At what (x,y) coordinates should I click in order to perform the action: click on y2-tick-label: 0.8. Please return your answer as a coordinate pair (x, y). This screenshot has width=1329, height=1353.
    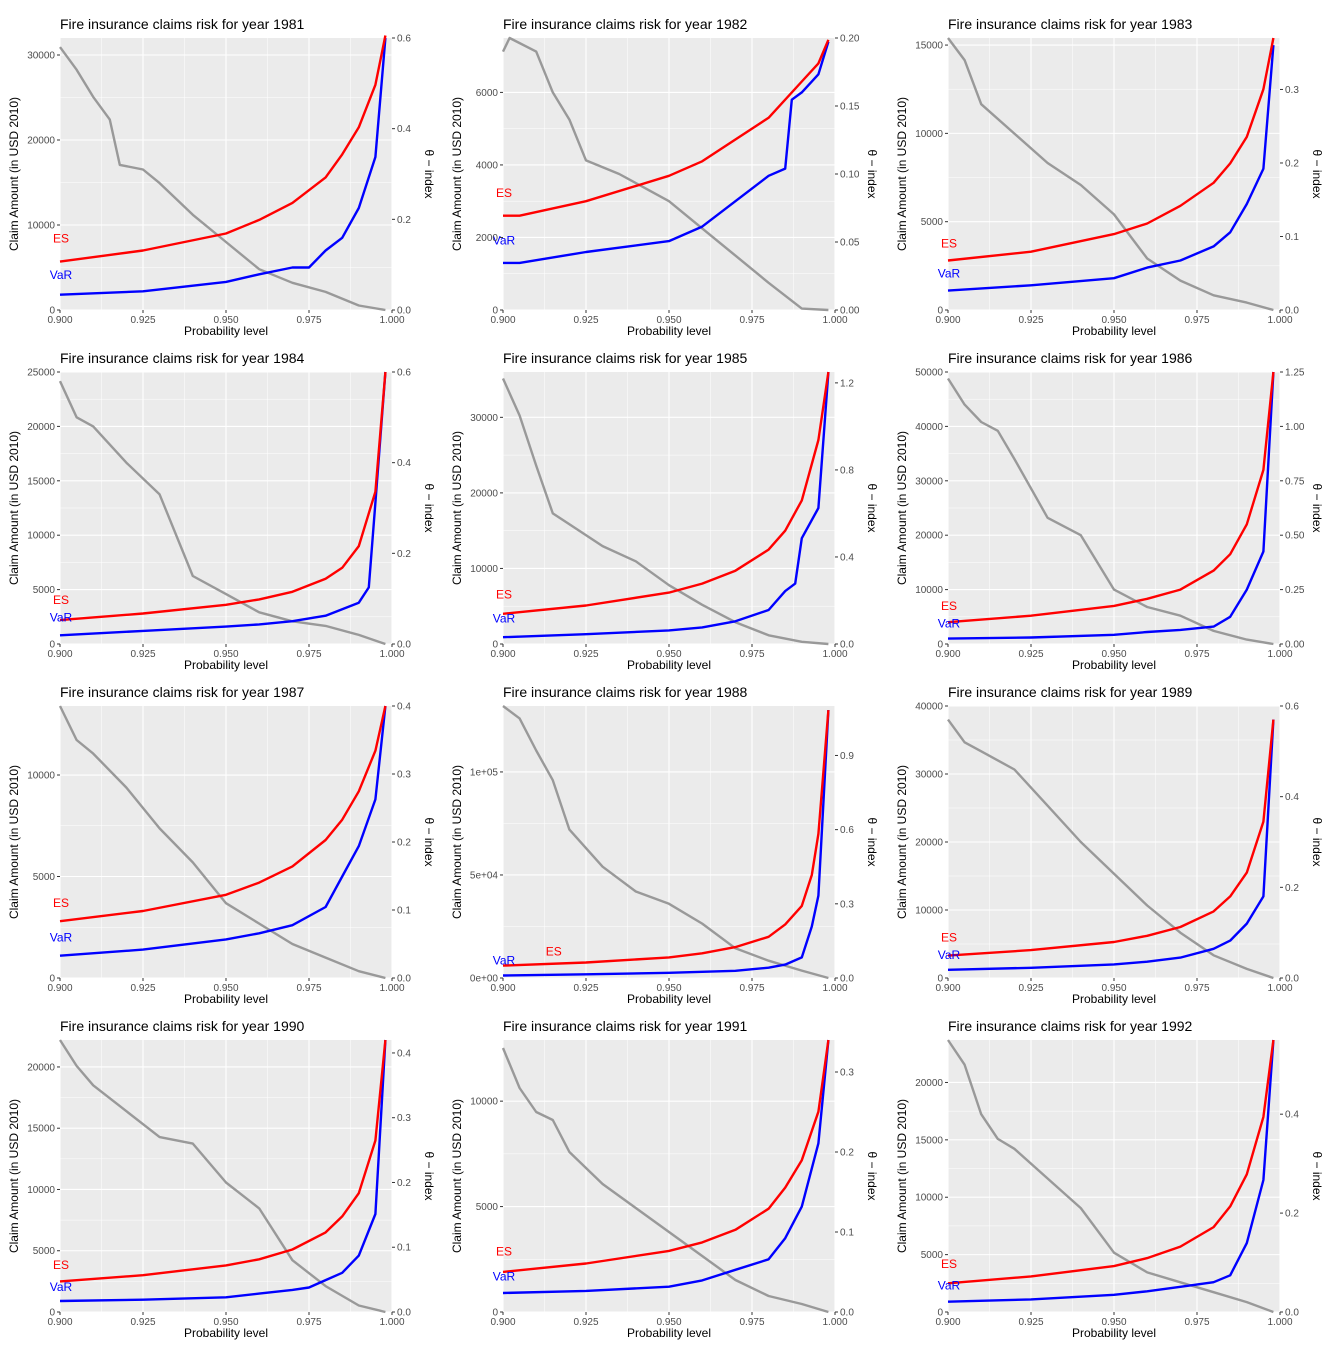
    Looking at the image, I should click on (847, 470).